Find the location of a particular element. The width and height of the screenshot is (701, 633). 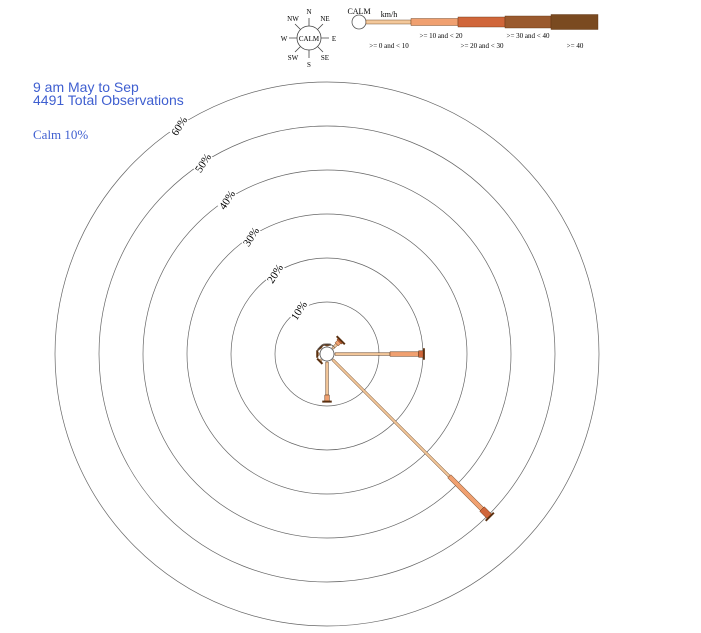

bar-sw-cap is located at coordinates (320, 361).